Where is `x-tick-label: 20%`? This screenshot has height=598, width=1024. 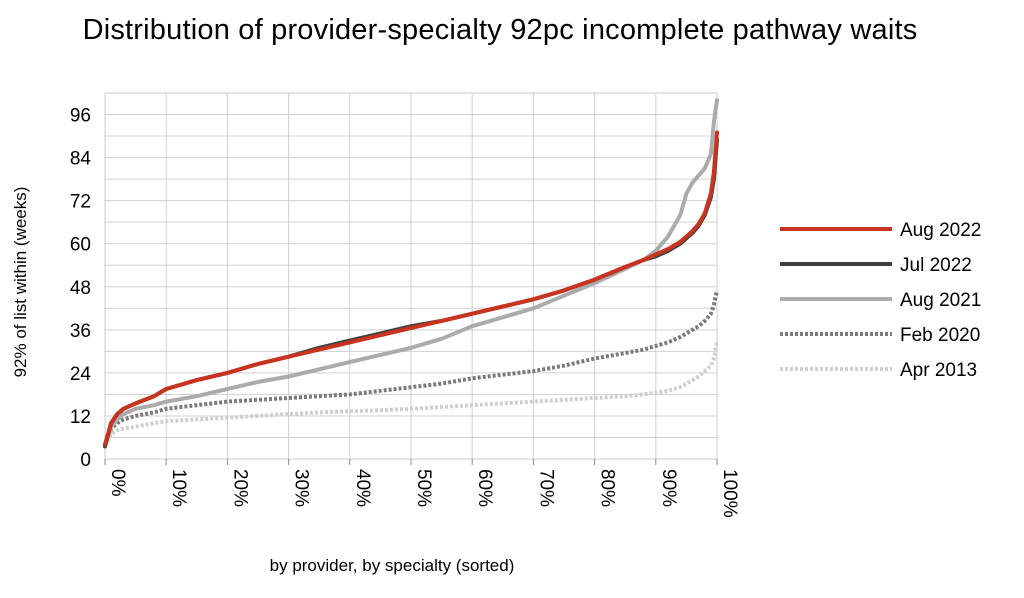 x-tick-label: 20% is located at coordinates (239, 488).